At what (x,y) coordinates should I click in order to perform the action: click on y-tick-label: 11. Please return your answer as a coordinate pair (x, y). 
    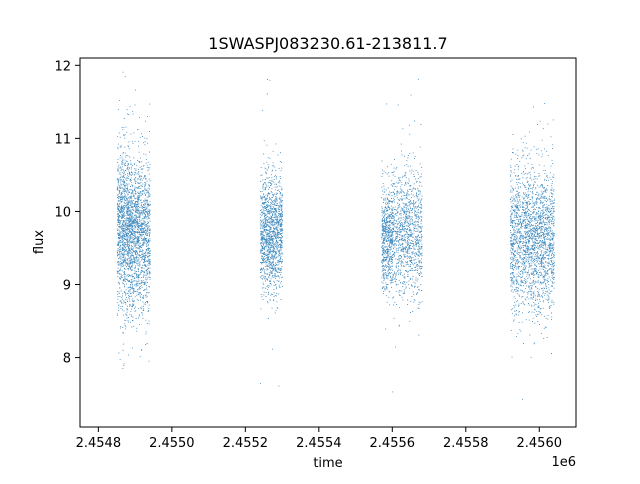
    Looking at the image, I should click on (62, 139).